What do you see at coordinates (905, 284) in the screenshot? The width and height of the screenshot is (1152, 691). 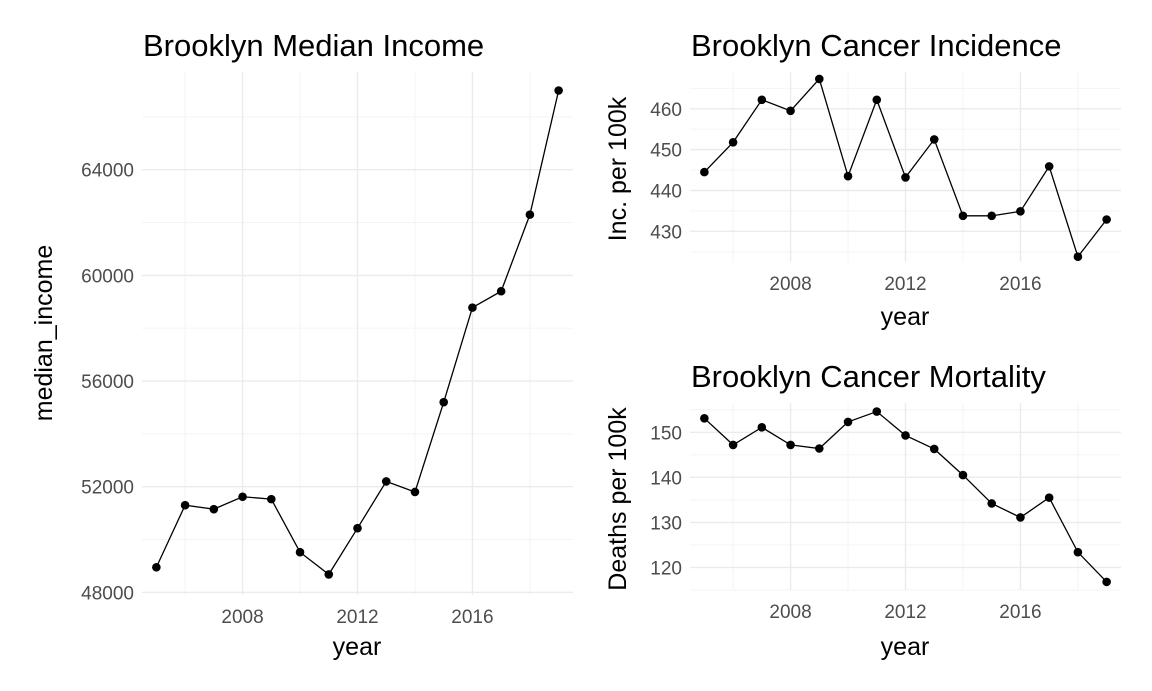 I see `cancer-incidence-x-tick-label: 2012` at bounding box center [905, 284].